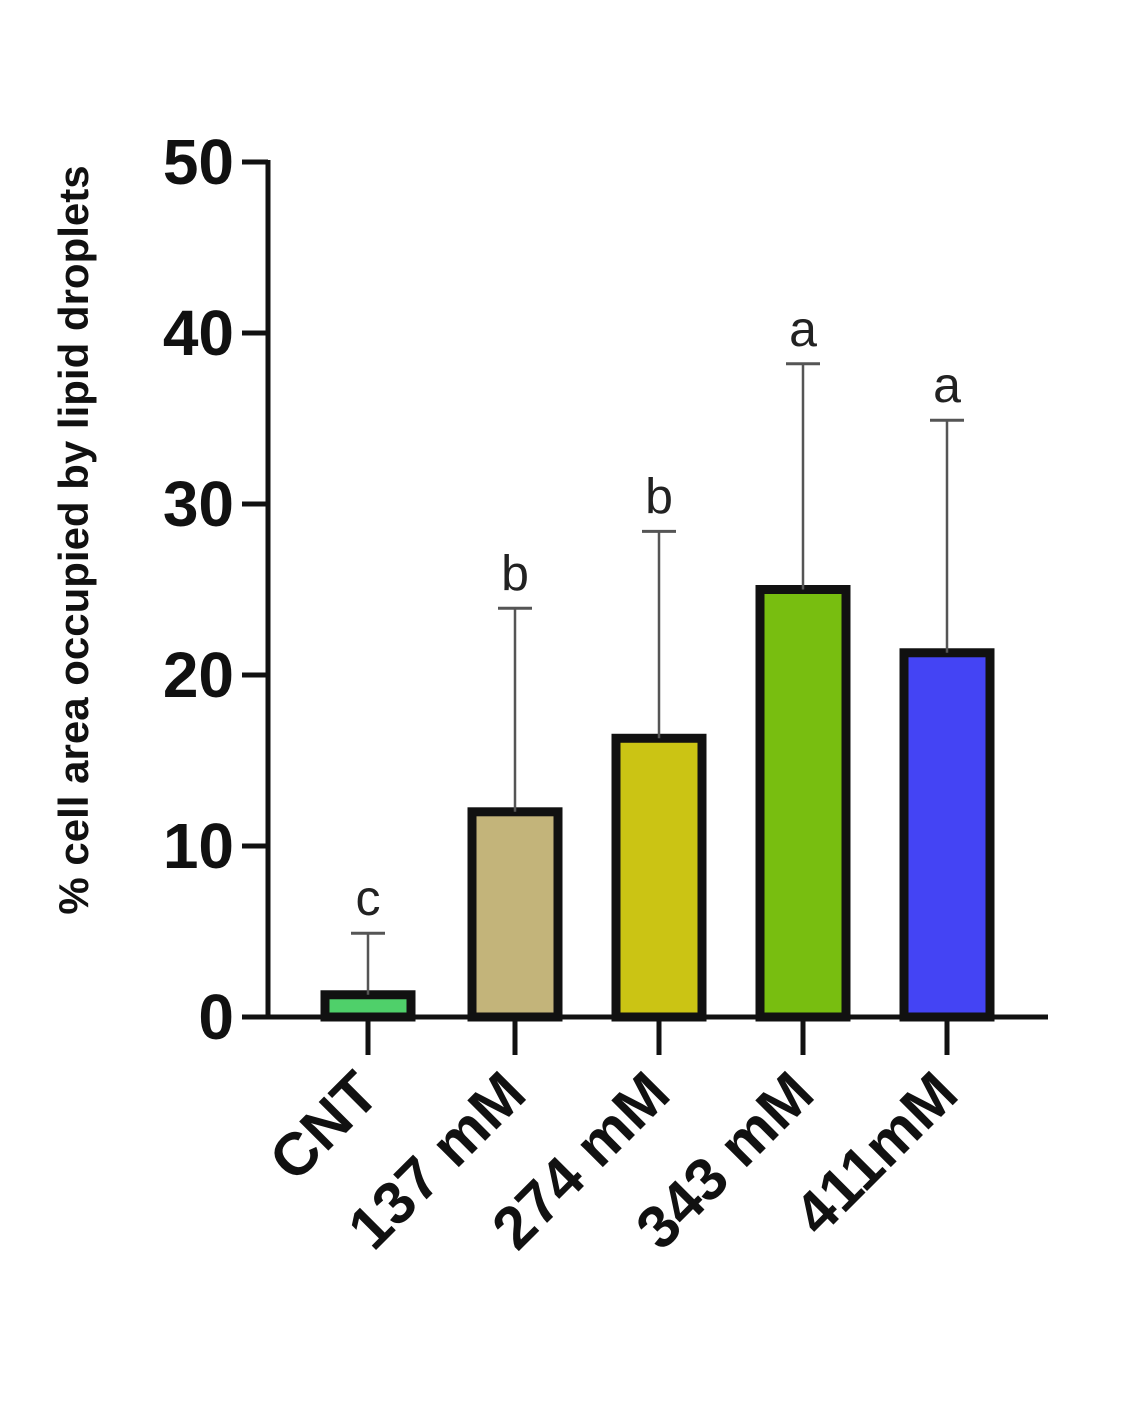  I want to click on y-tick-label: 0, so click(216, 1017).